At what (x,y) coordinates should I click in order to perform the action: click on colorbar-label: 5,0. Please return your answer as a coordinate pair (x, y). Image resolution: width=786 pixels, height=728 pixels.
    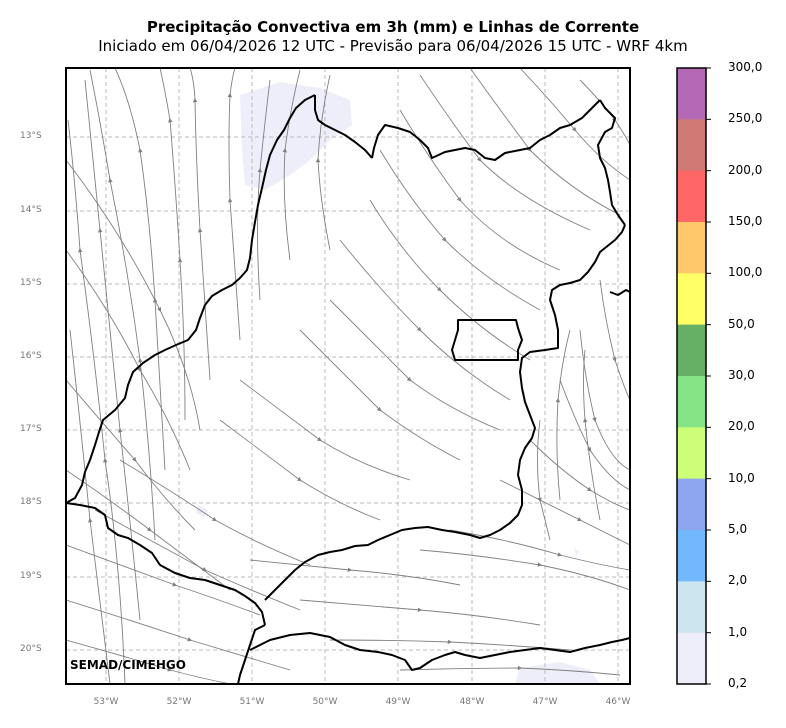
    Looking at the image, I should click on (738, 529).